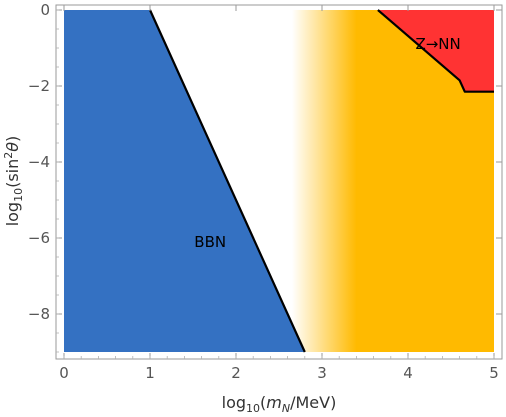 Image resolution: width=506 pixels, height=417 pixels. I want to click on y-axis-label: log10(sin2θ), so click(13, 181).